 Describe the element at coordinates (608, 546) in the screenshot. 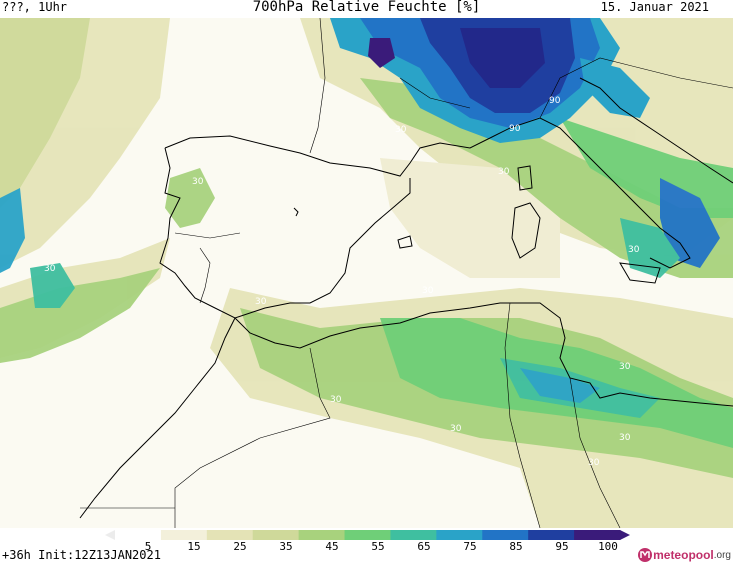

I see `colorbar-tick-label: 100` at that location.